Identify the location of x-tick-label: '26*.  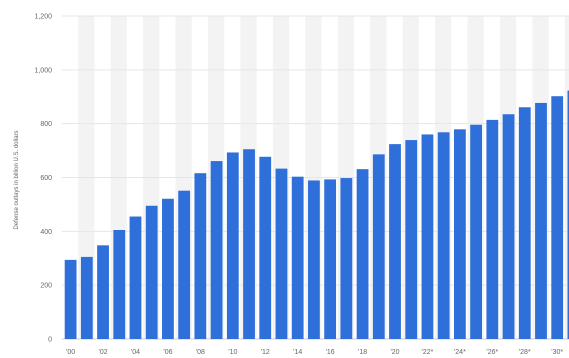
(492, 352).